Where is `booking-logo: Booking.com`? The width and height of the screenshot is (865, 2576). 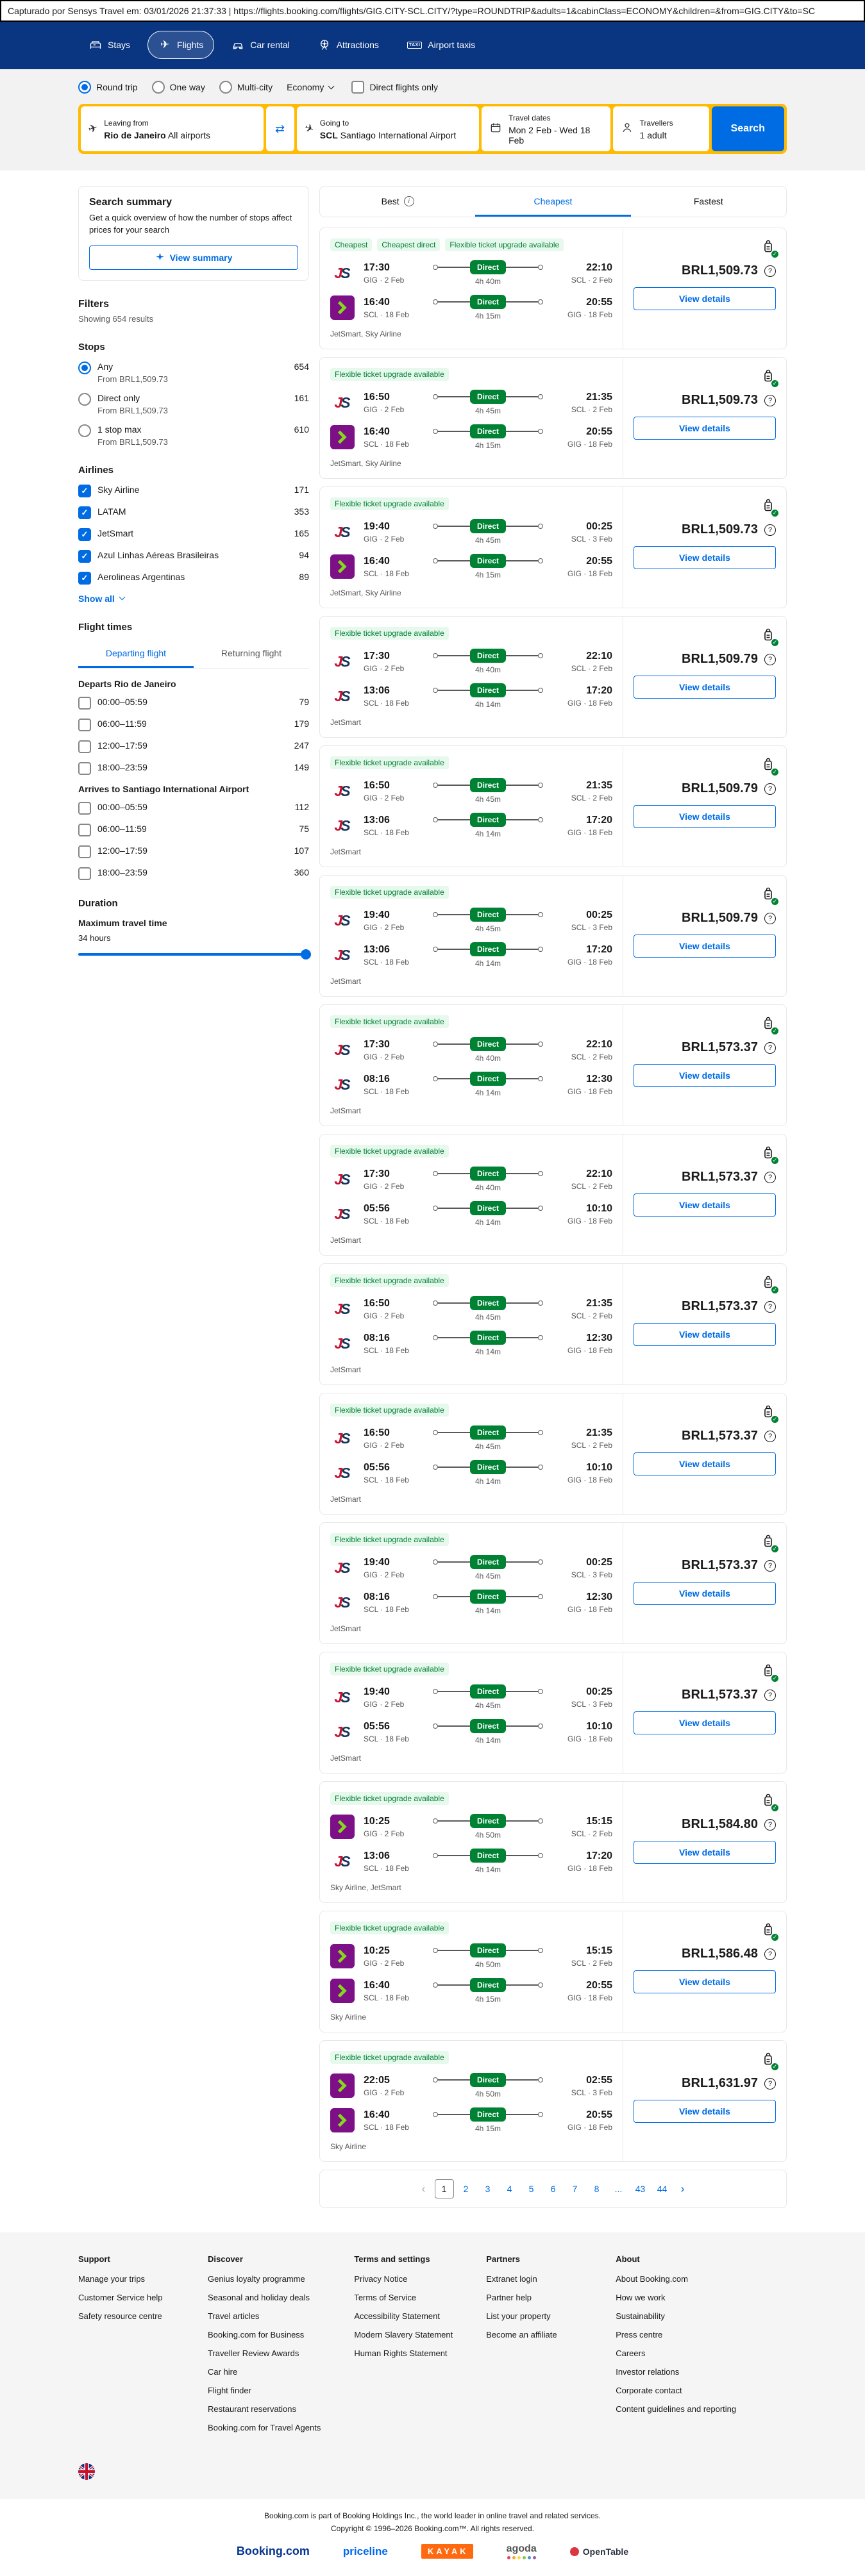
booking-logo: Booking.com is located at coordinates (273, 2551).